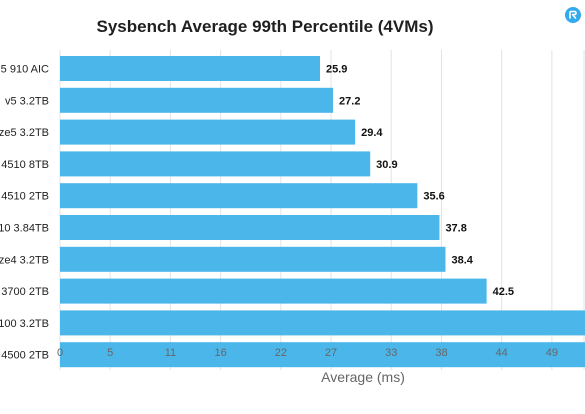  What do you see at coordinates (391, 353) in the screenshot?
I see `x-tick-label: 33` at bounding box center [391, 353].